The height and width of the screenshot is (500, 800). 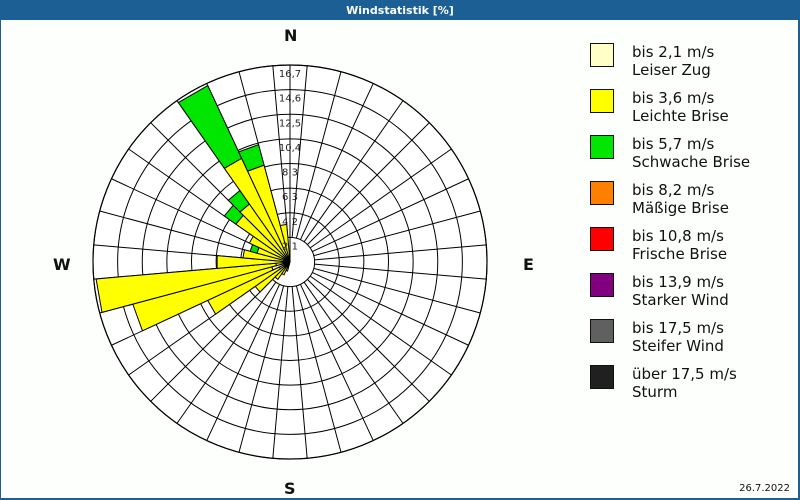 What do you see at coordinates (62, 264) in the screenshot?
I see `compass-w-label: W` at bounding box center [62, 264].